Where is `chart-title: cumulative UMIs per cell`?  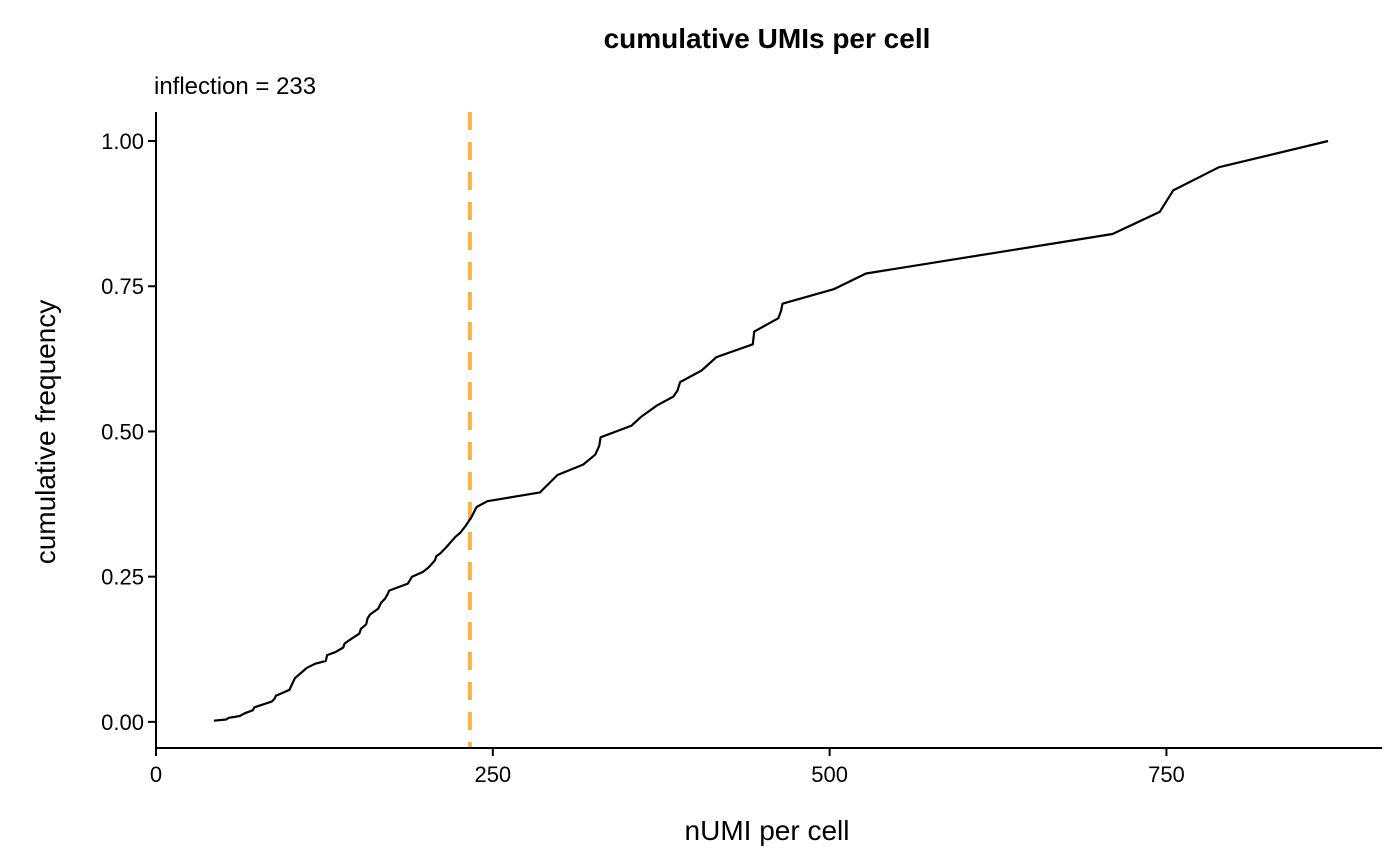 chart-title: cumulative UMIs per cell is located at coordinates (767, 38).